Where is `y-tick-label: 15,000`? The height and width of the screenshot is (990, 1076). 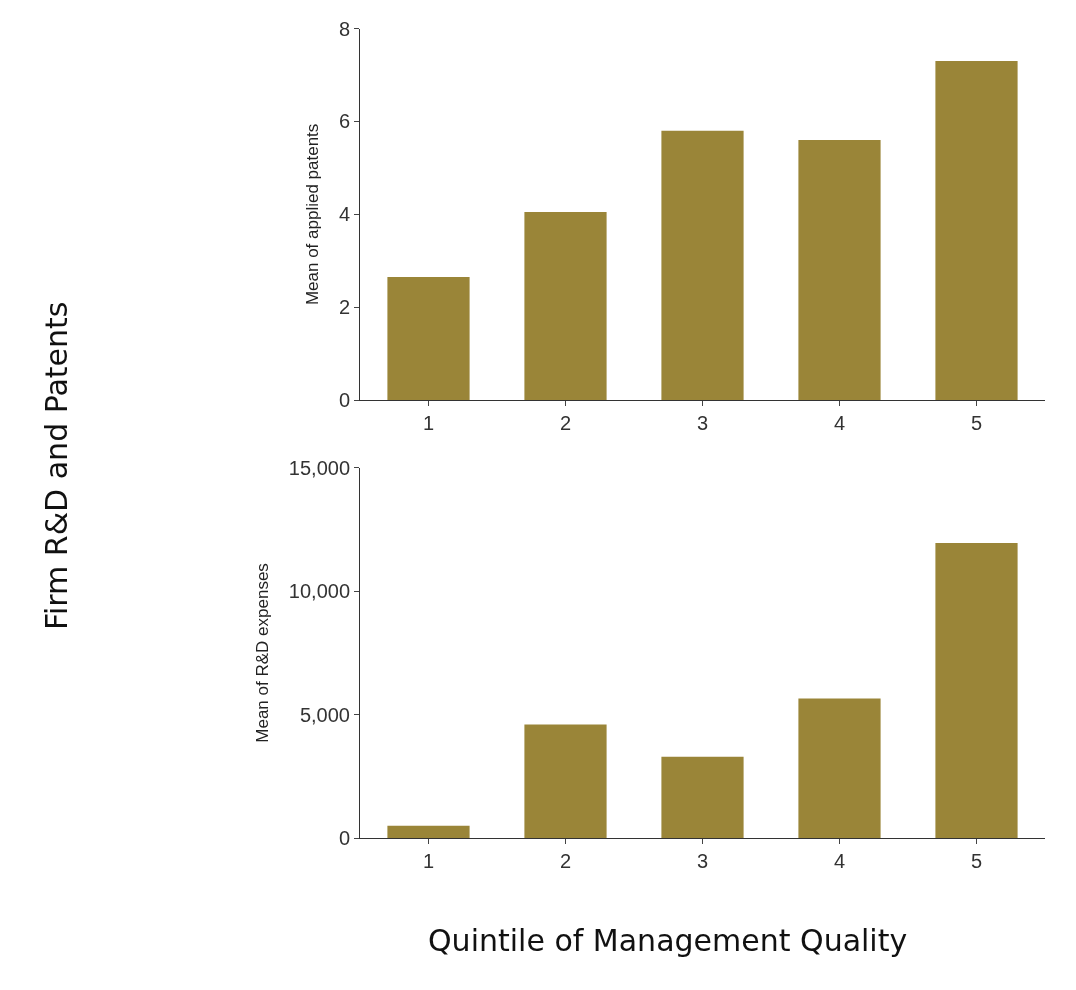 y-tick-label: 15,000 is located at coordinates (319, 467).